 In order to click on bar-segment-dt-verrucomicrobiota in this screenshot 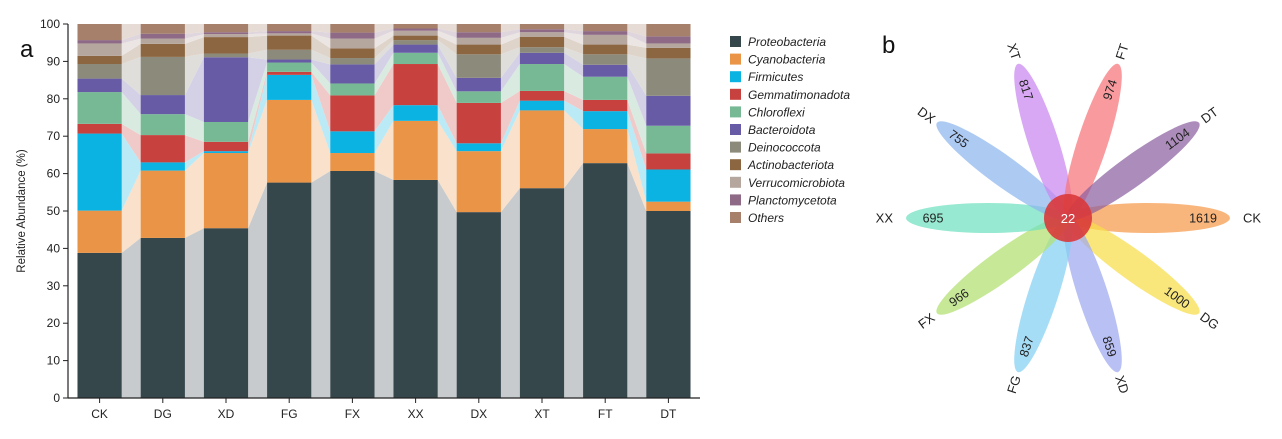, I will do `click(668, 45)`.